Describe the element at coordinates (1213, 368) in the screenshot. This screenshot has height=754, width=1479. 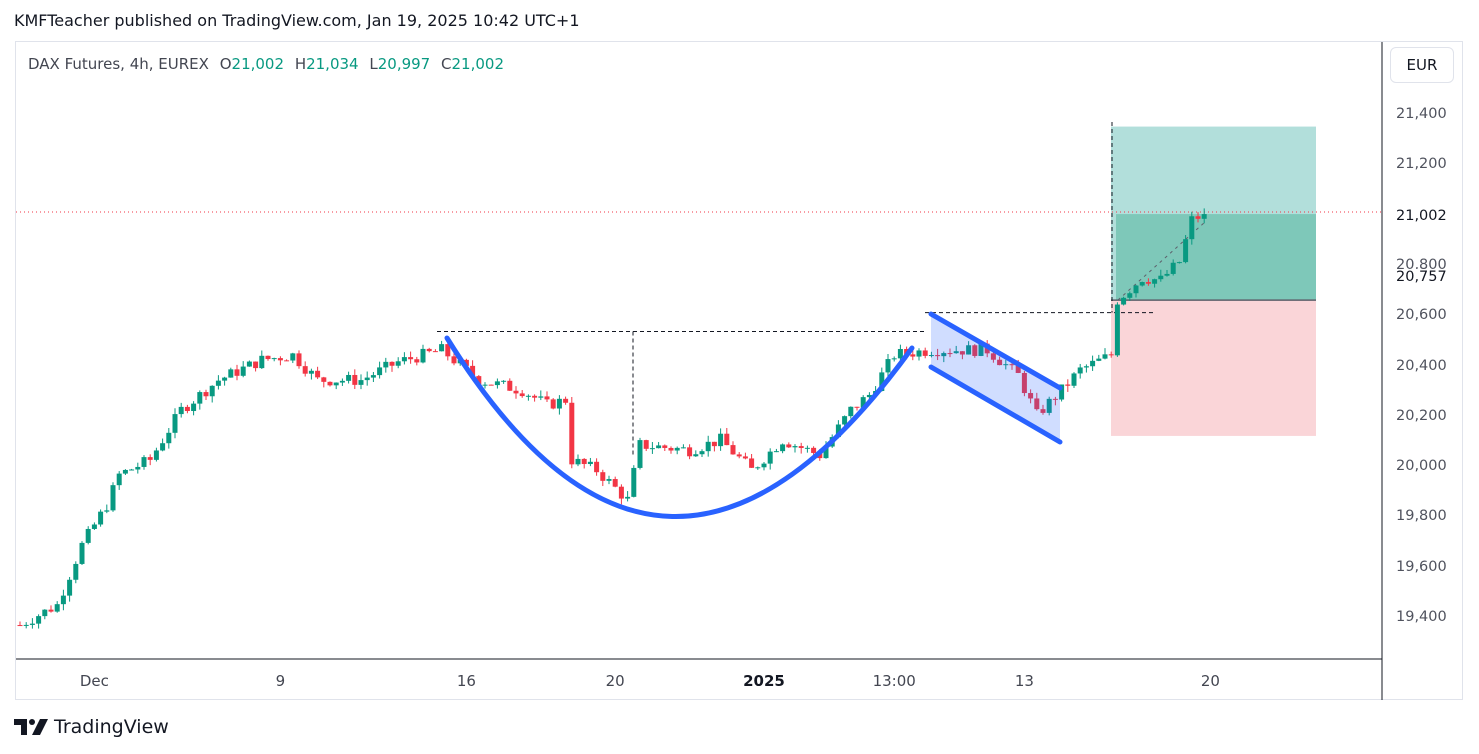
I see `stop-zone` at that location.